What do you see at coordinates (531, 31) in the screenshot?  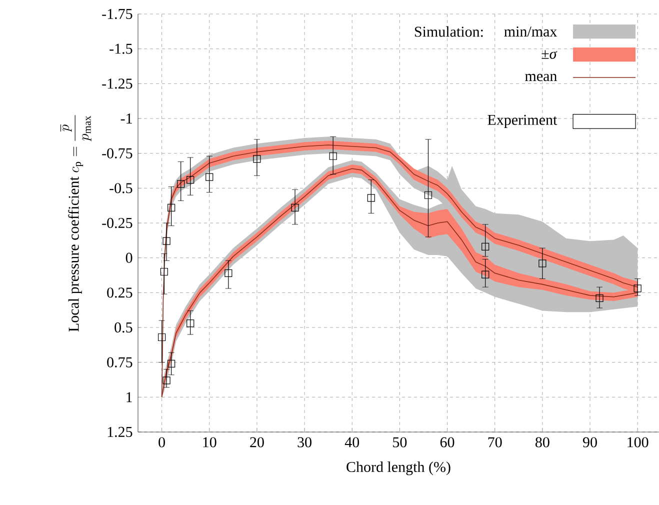 I see `legend-label: min/max` at bounding box center [531, 31].